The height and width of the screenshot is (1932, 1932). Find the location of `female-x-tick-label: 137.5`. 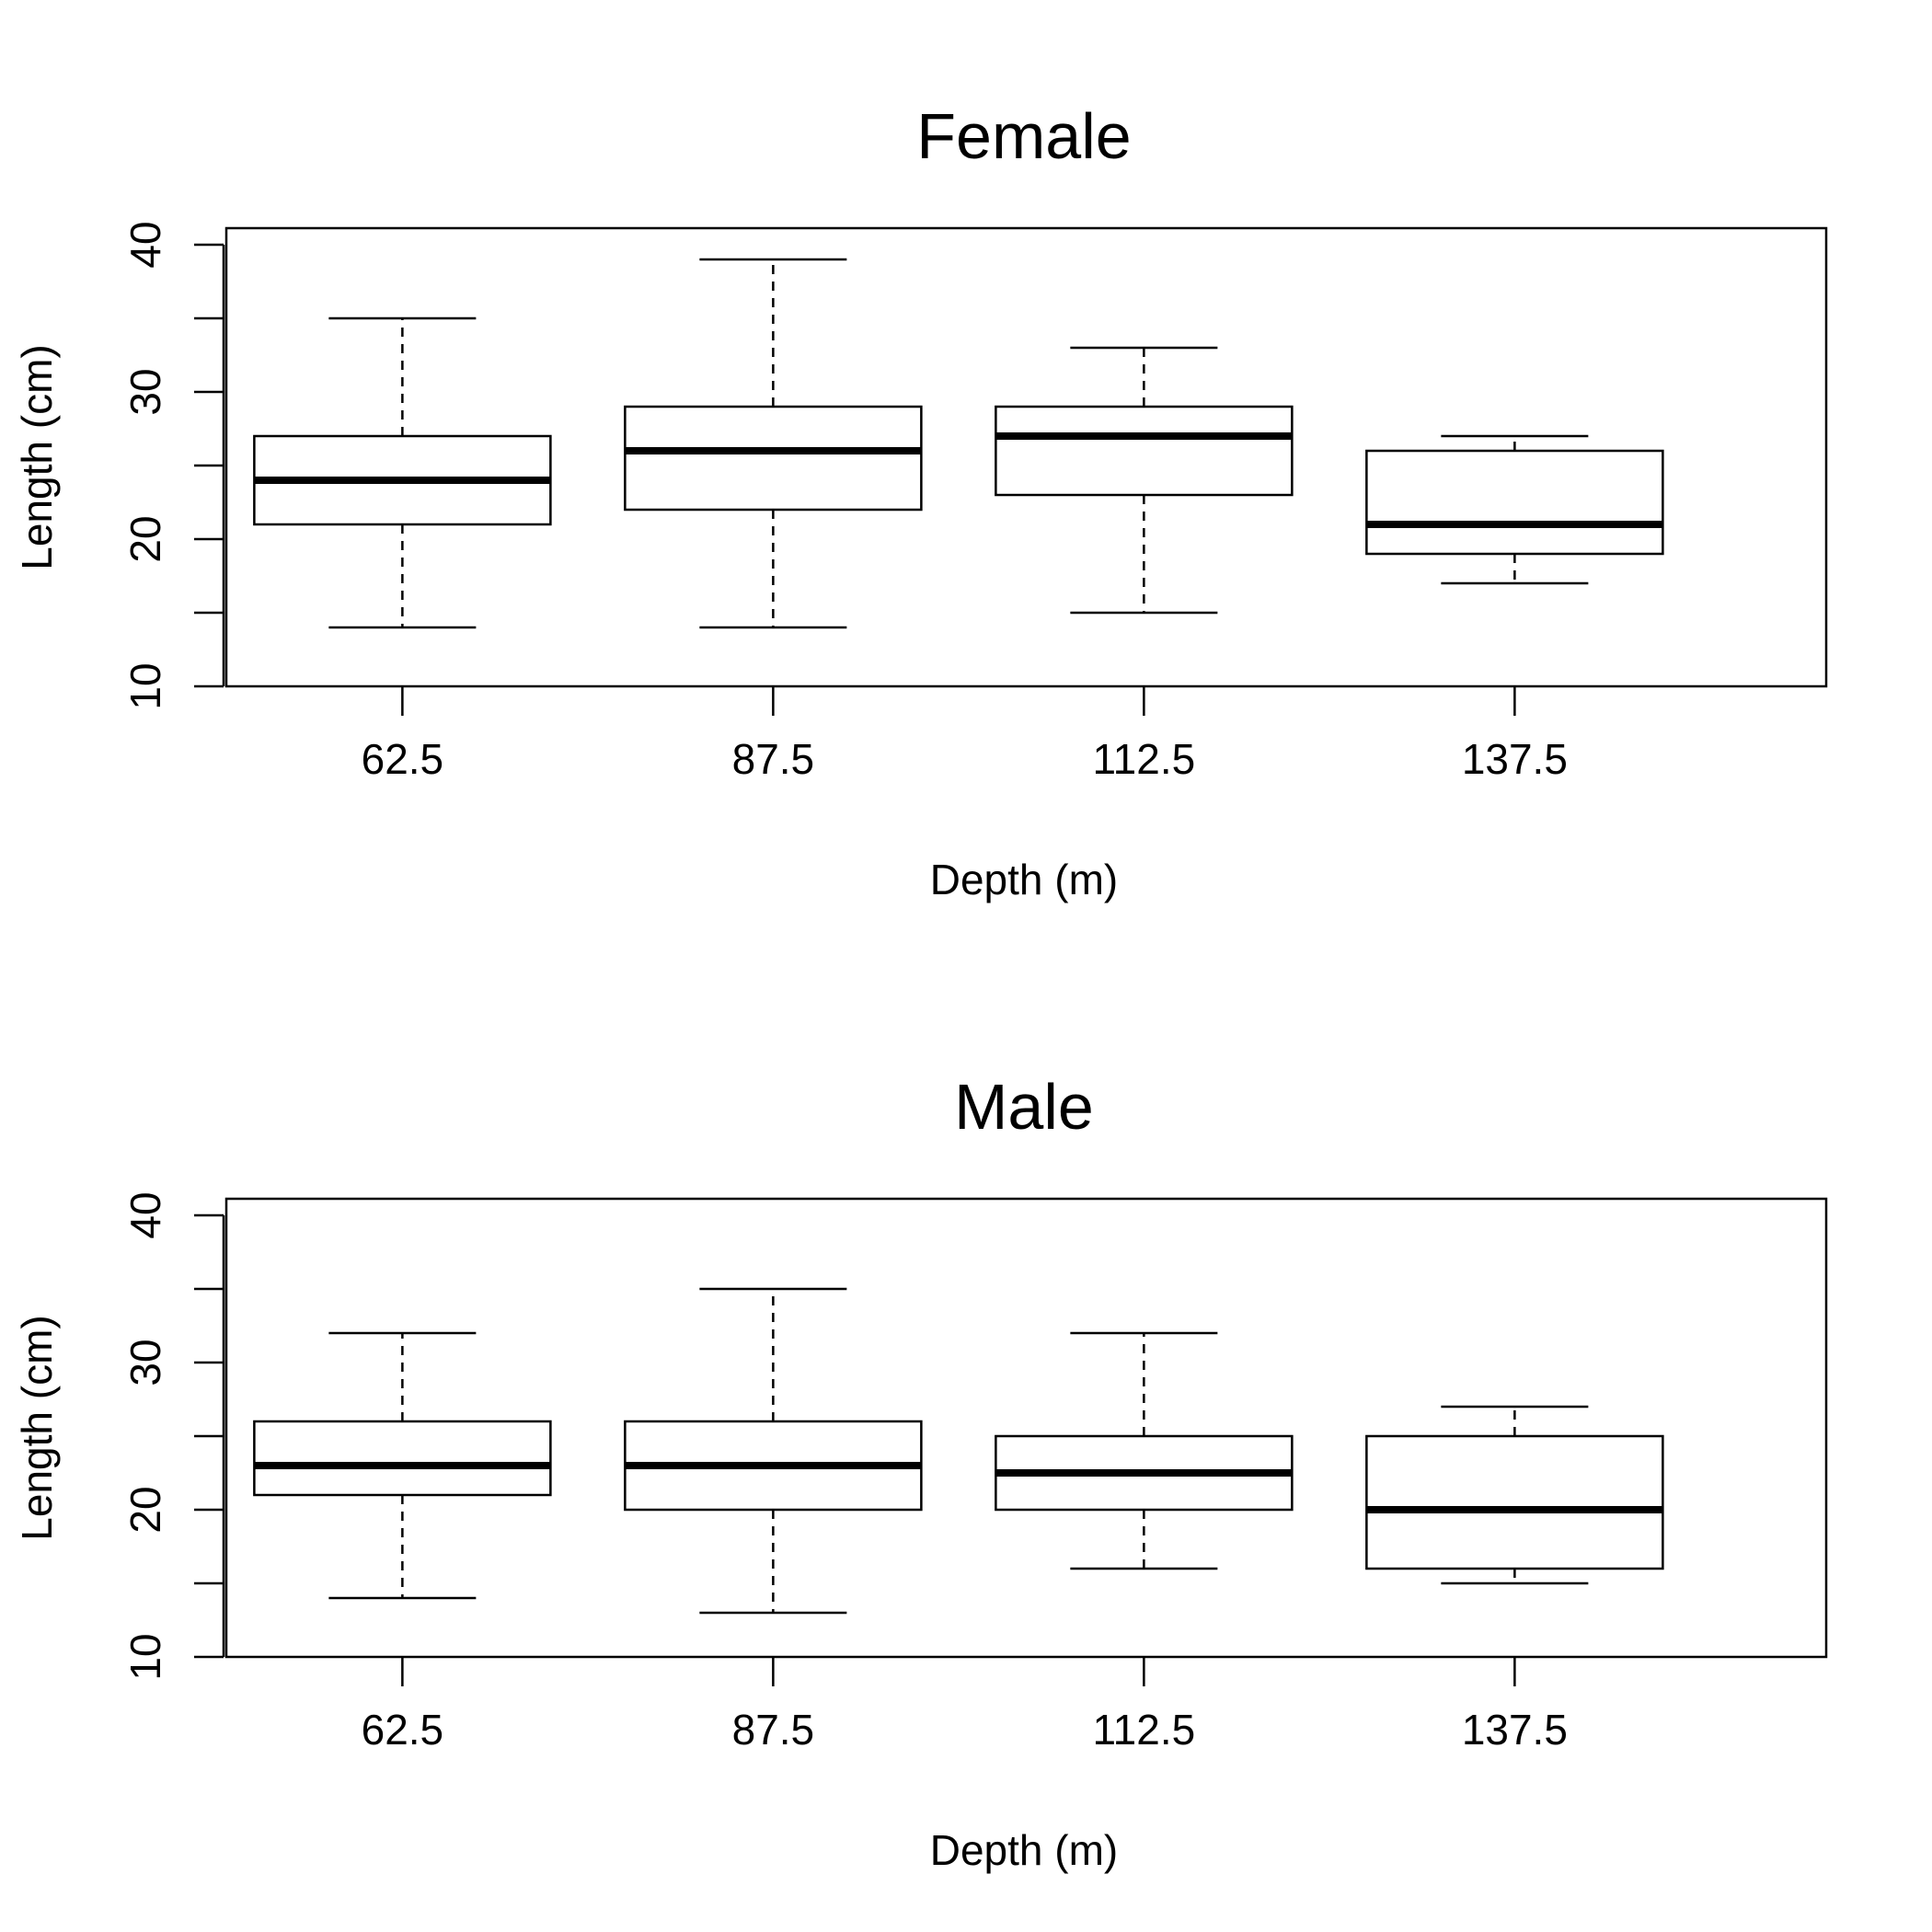

female-x-tick-label: 137.5 is located at coordinates (1515, 759).